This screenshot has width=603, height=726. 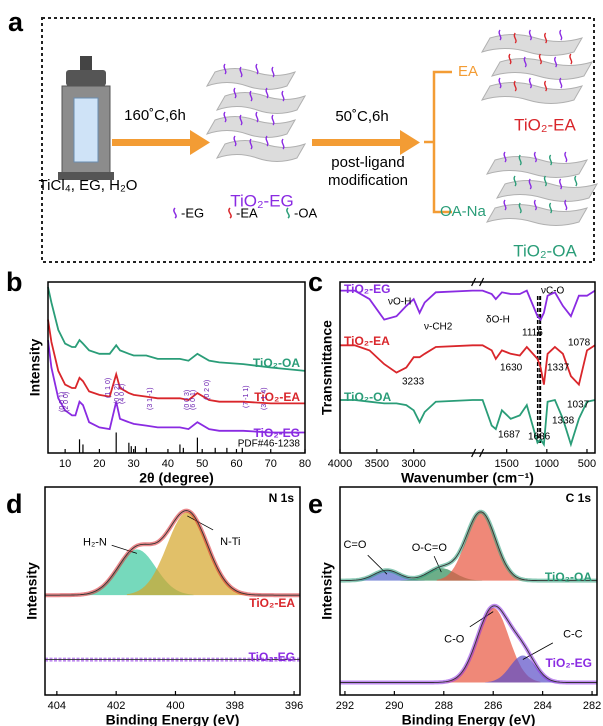 I want to click on panel-title: N 1s, so click(x=282, y=498).